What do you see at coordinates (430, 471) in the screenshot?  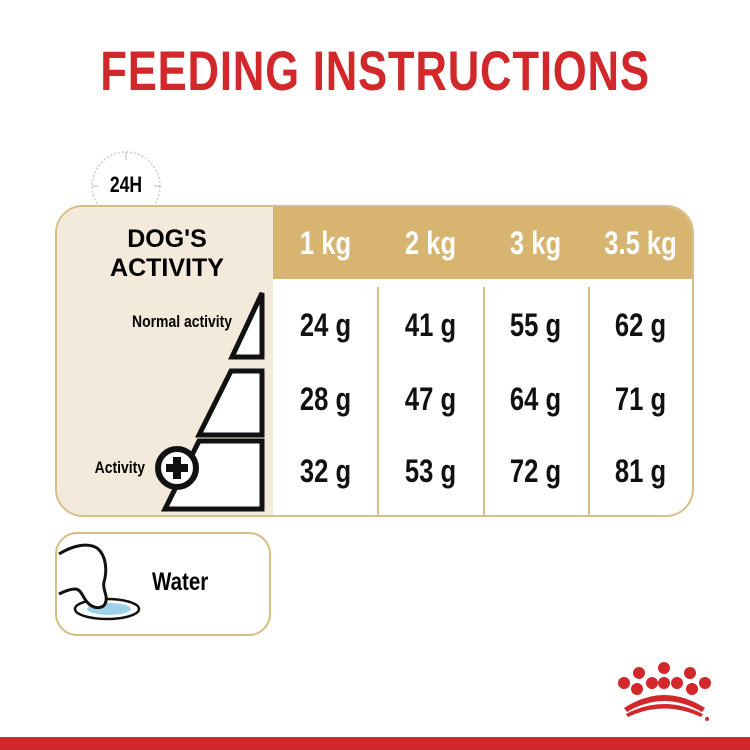 I see `table-cell: 53 g` at bounding box center [430, 471].